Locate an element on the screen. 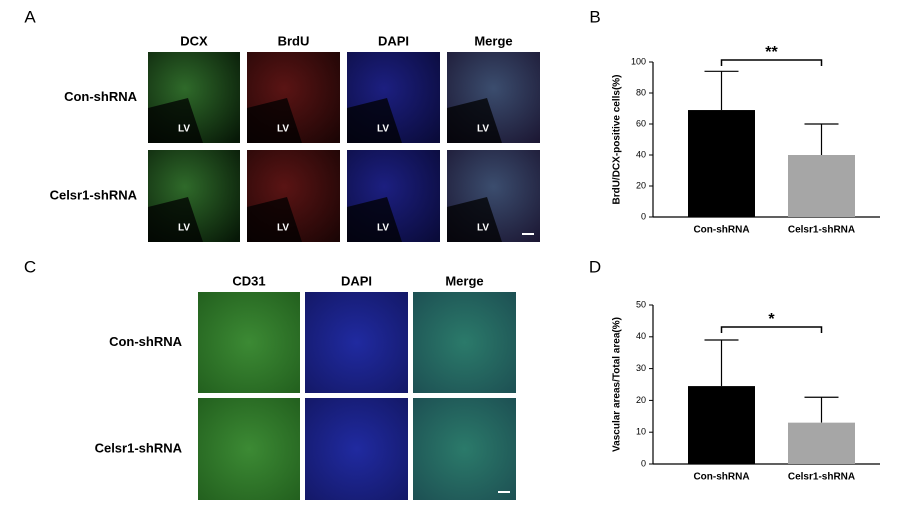 Image resolution: width=906 pixels, height=518 pixels. y-tick-label: 100 is located at coordinates (638, 61).